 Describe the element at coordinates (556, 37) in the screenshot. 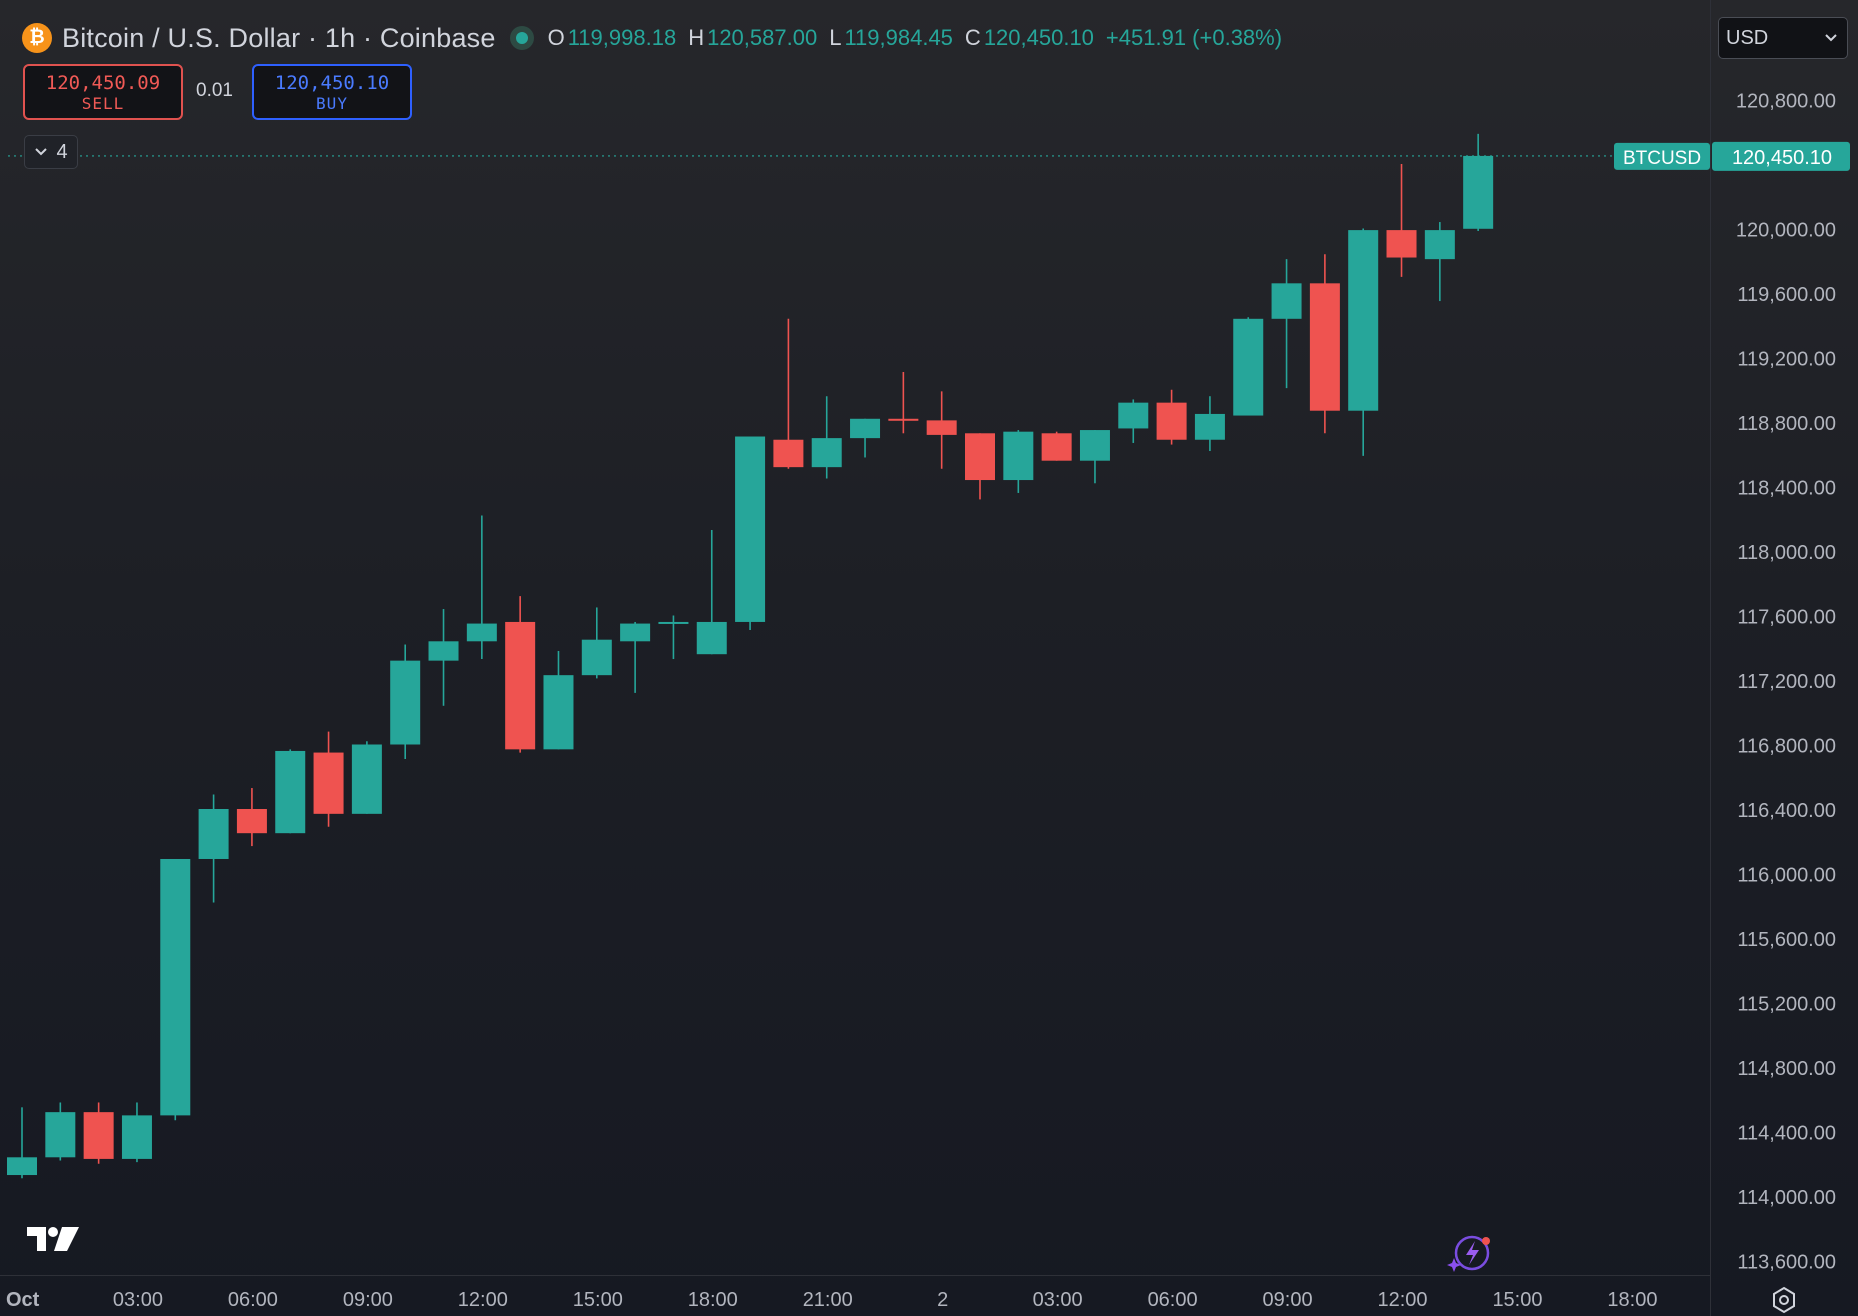

I see `open-key: O` at that location.